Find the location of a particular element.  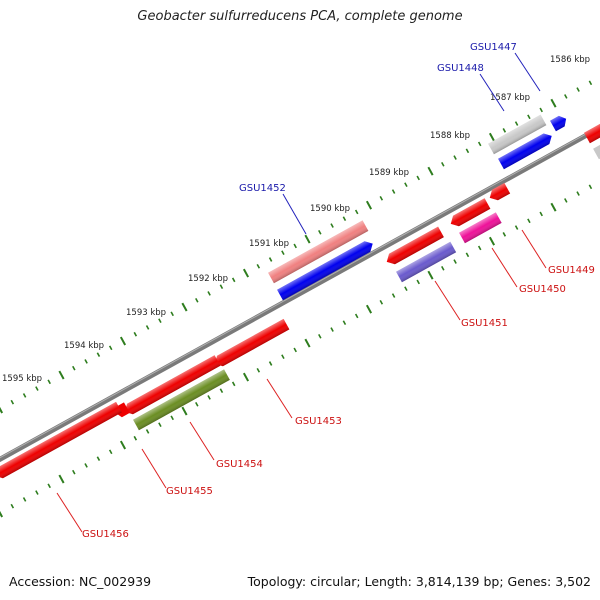

scale-label-1586: 1586 kbp is located at coordinates (570, 60).